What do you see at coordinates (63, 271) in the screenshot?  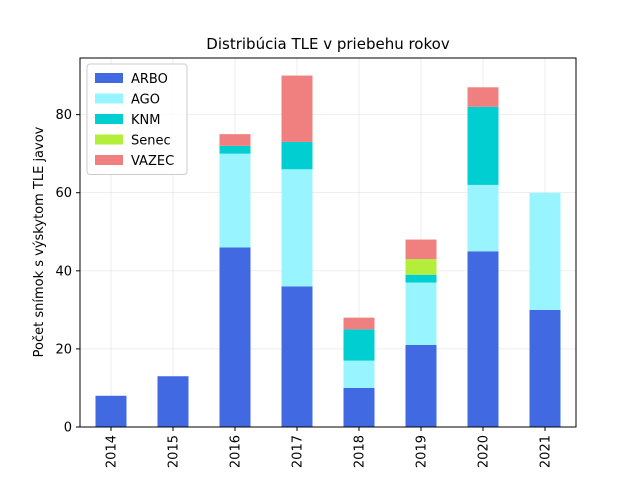 I see `y-tick-label: 40` at bounding box center [63, 271].